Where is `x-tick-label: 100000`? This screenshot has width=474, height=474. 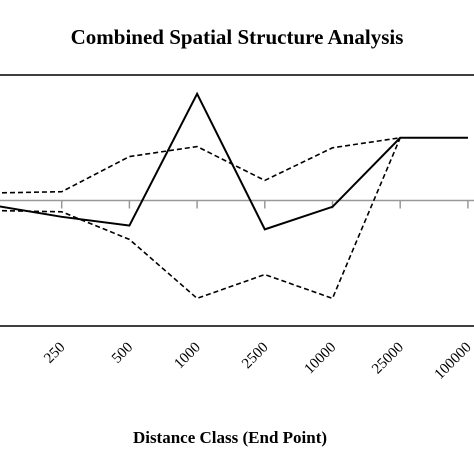
x-tick-label: 100000 is located at coordinates (453, 361).